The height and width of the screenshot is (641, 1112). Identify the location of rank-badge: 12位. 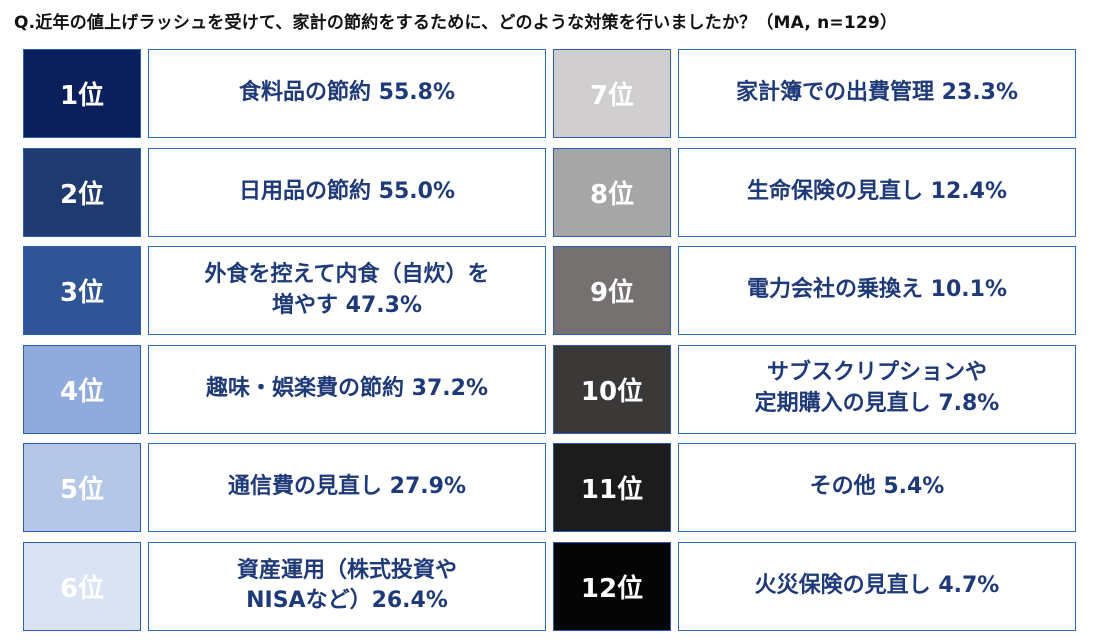
(612, 586).